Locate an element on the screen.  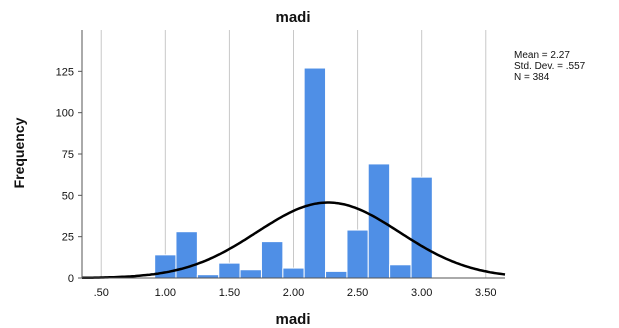
x-axis-label: madi is located at coordinates (292, 319).